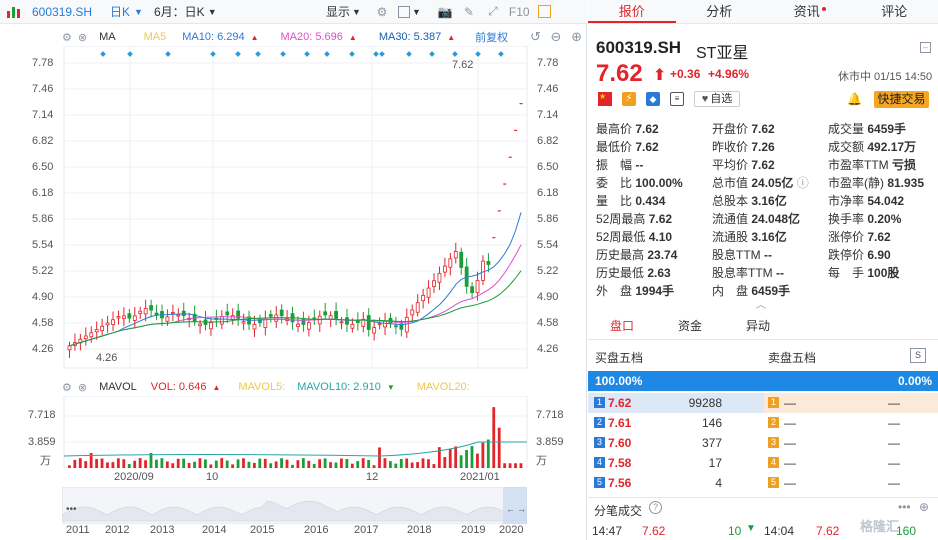 The image size is (938, 540). I want to click on stat-item: 跌停价 6.90, so click(859, 254).